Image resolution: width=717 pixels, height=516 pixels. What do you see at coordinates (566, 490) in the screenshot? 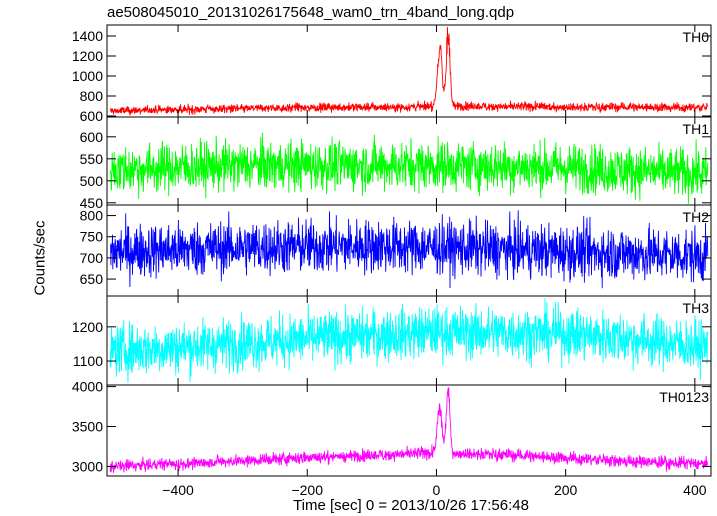
I see `x-tick-label: 200` at bounding box center [566, 490].